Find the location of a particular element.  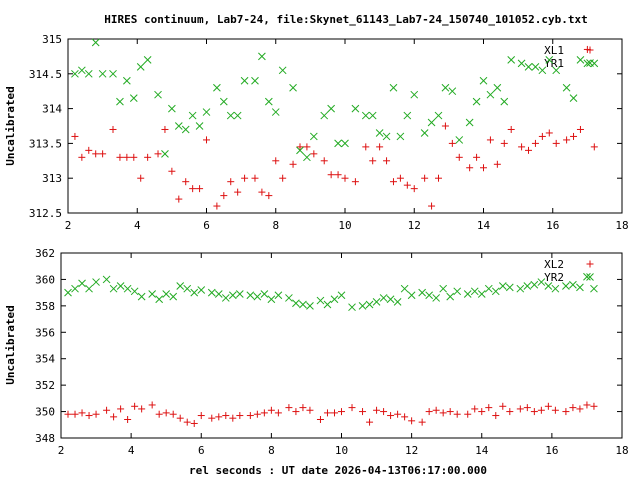

top-x-tick-label: 6 is located at coordinates (206, 225).